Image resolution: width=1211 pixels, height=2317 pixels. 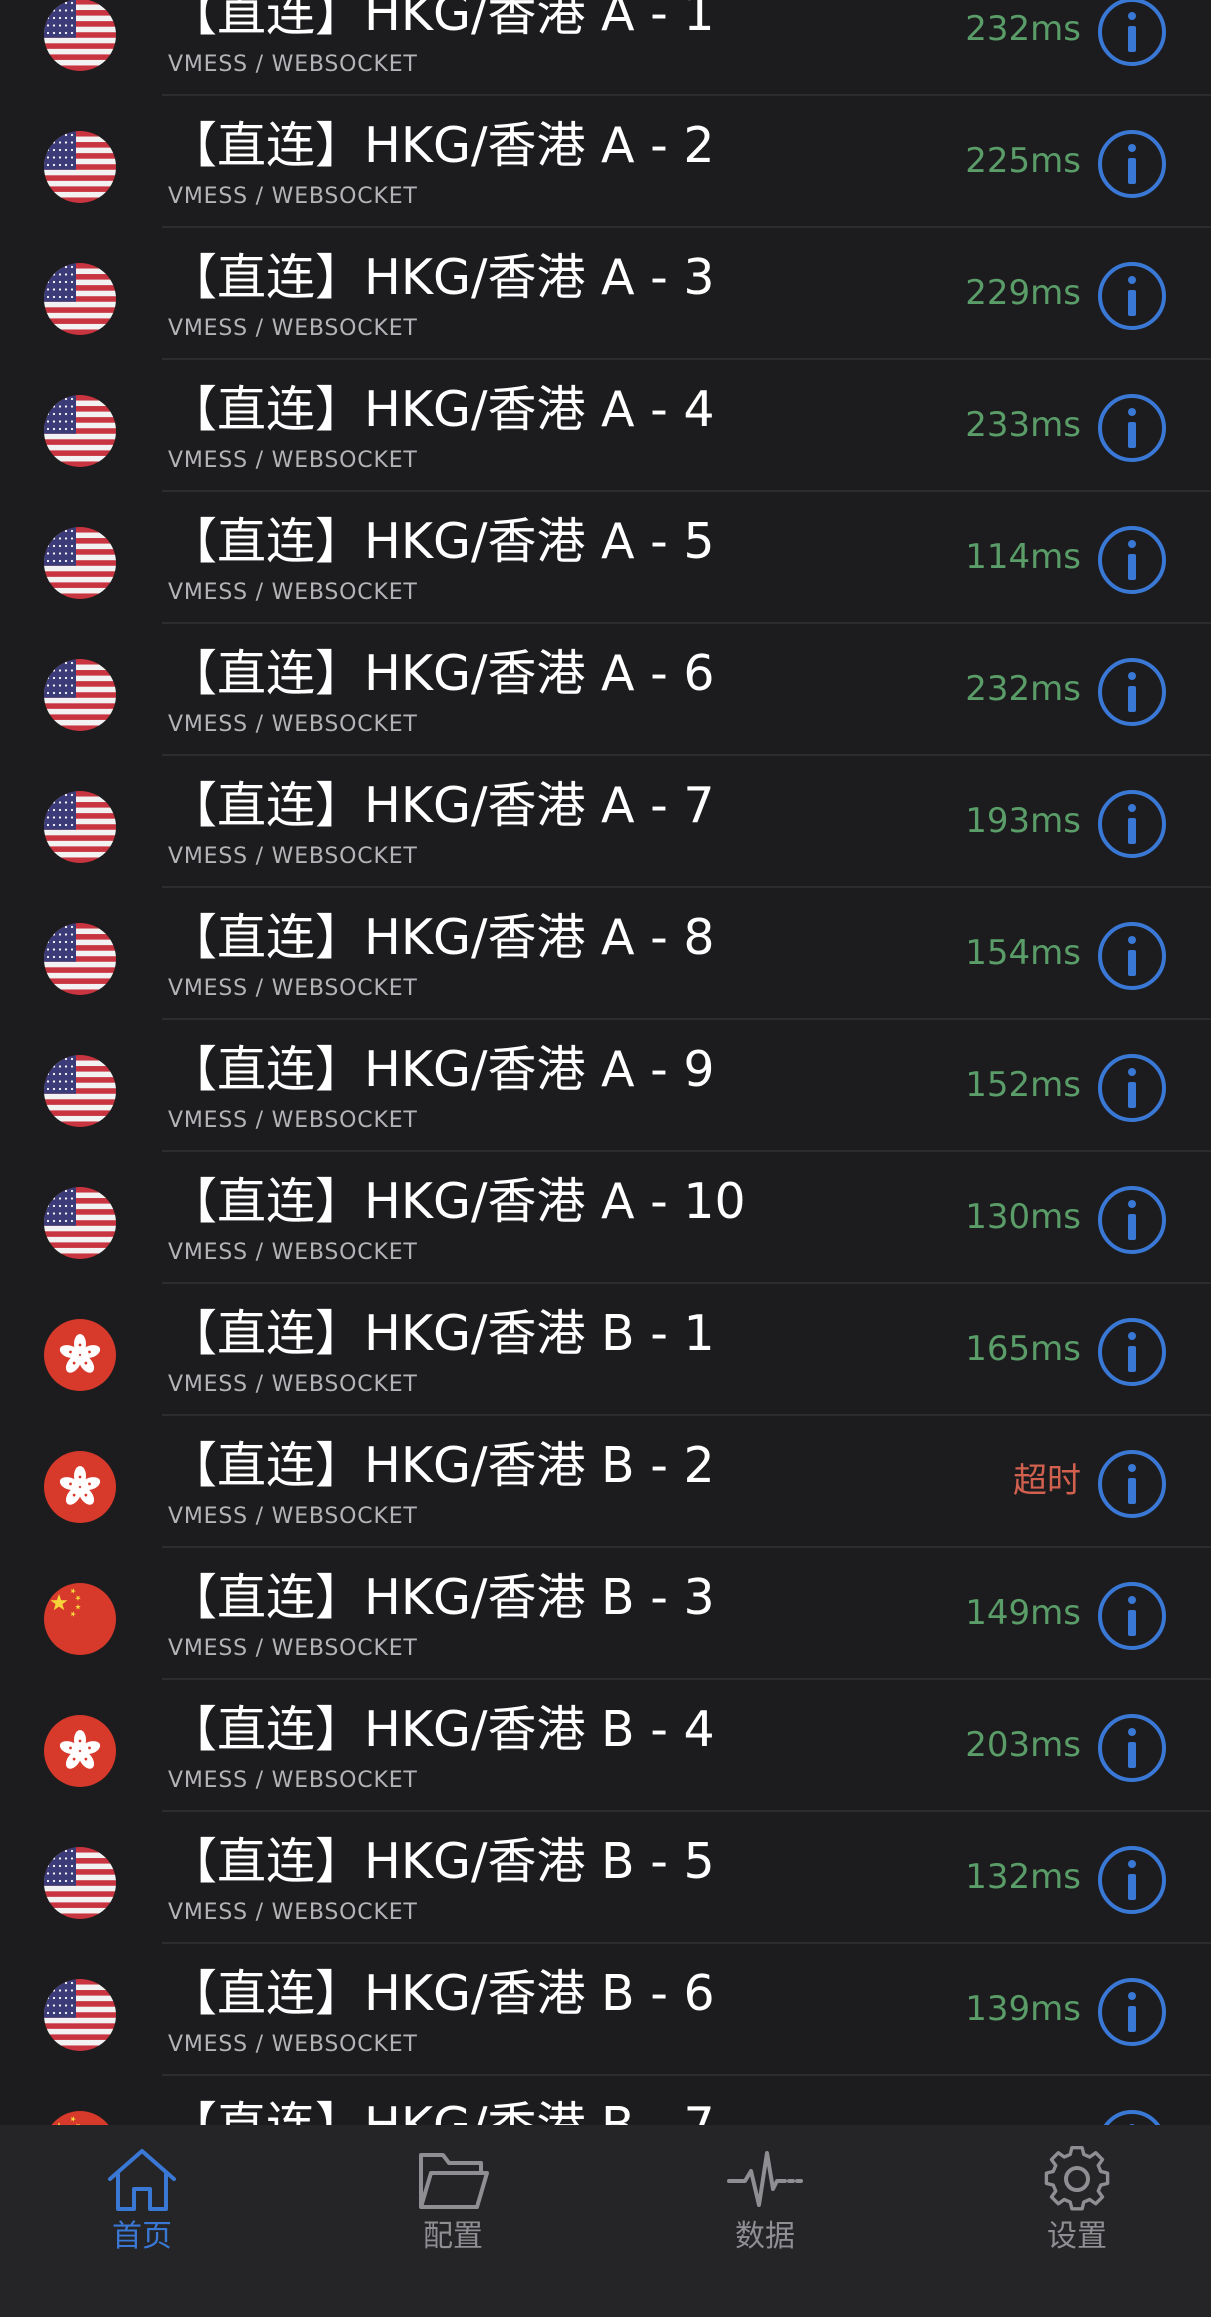 I want to click on server-name: 【直连】HKG/香港 A - 4, so click(x=441, y=409).